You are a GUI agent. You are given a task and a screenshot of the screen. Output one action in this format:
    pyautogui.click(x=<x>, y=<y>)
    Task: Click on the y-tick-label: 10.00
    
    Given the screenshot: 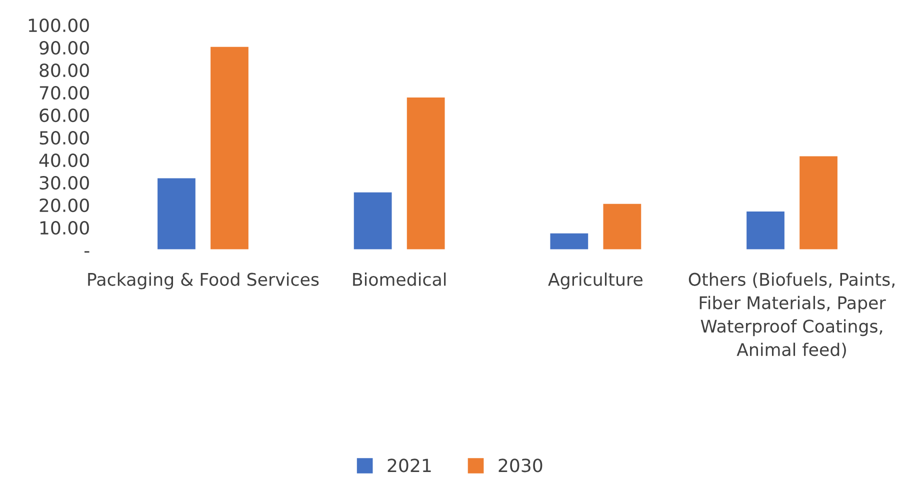 What is the action you would take?
    pyautogui.click(x=64, y=227)
    